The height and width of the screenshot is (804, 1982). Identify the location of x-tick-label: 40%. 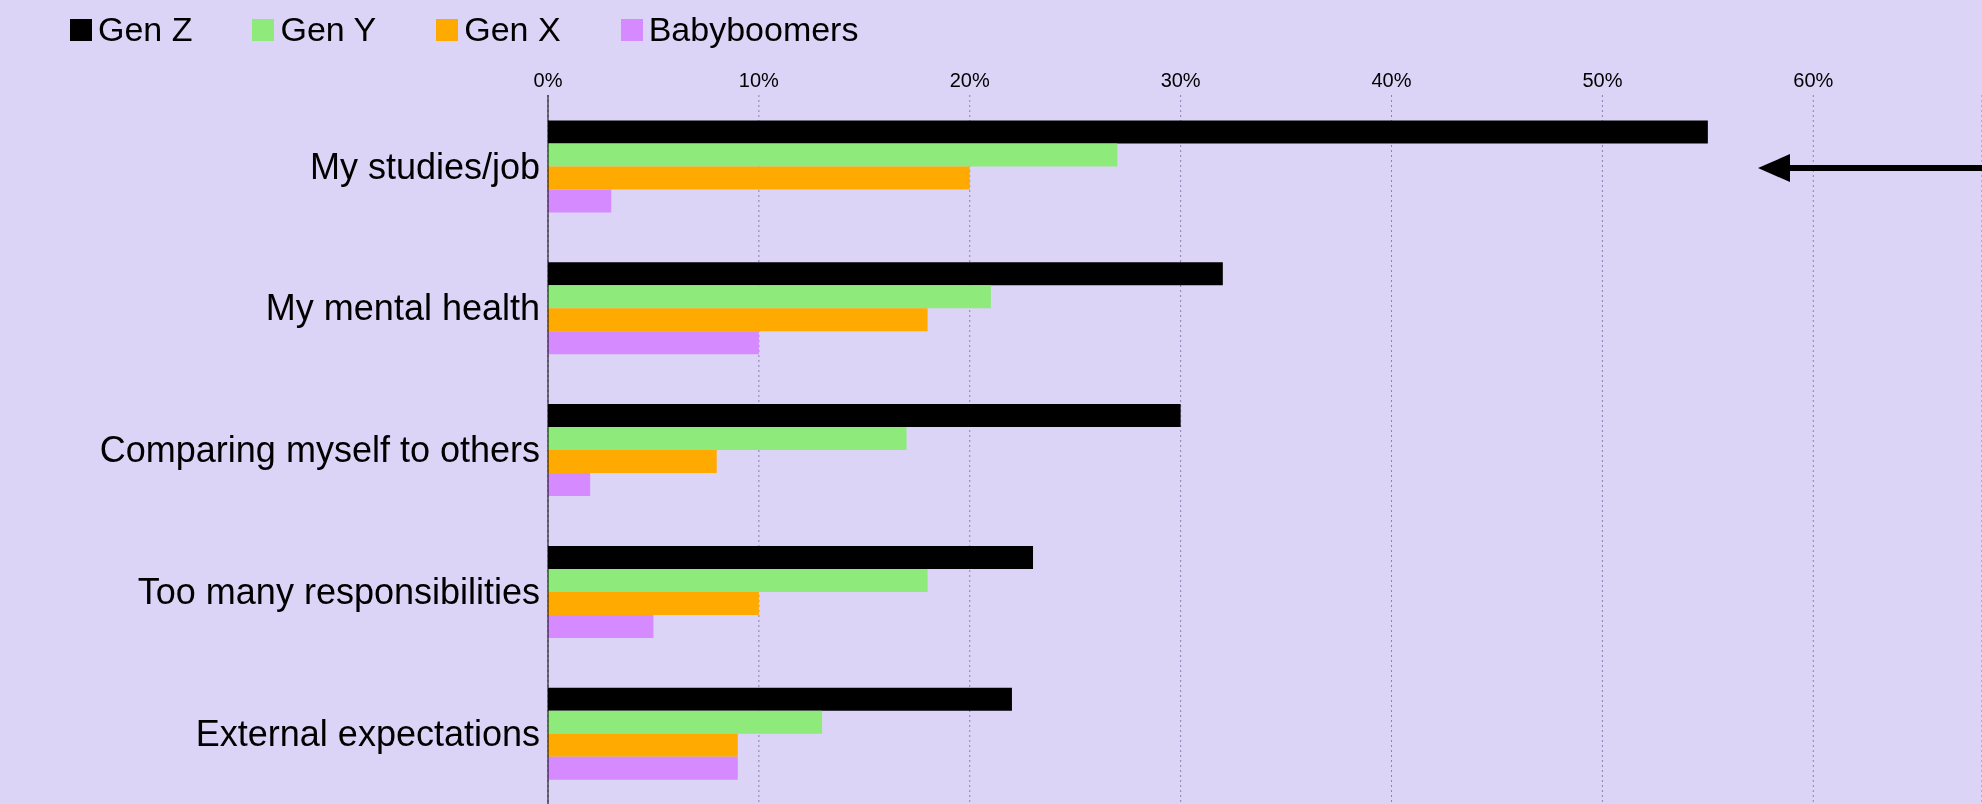
(1391, 80).